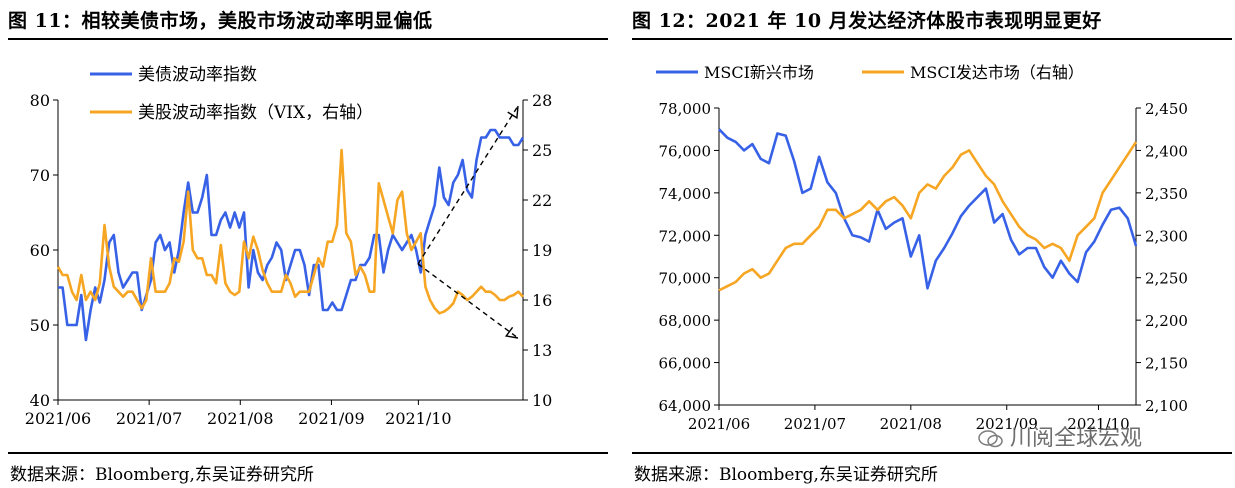 The image size is (1235, 488). I want to click on right-source-note: 数据来源：Bloomberg,东吴证券研究所, so click(786, 475).